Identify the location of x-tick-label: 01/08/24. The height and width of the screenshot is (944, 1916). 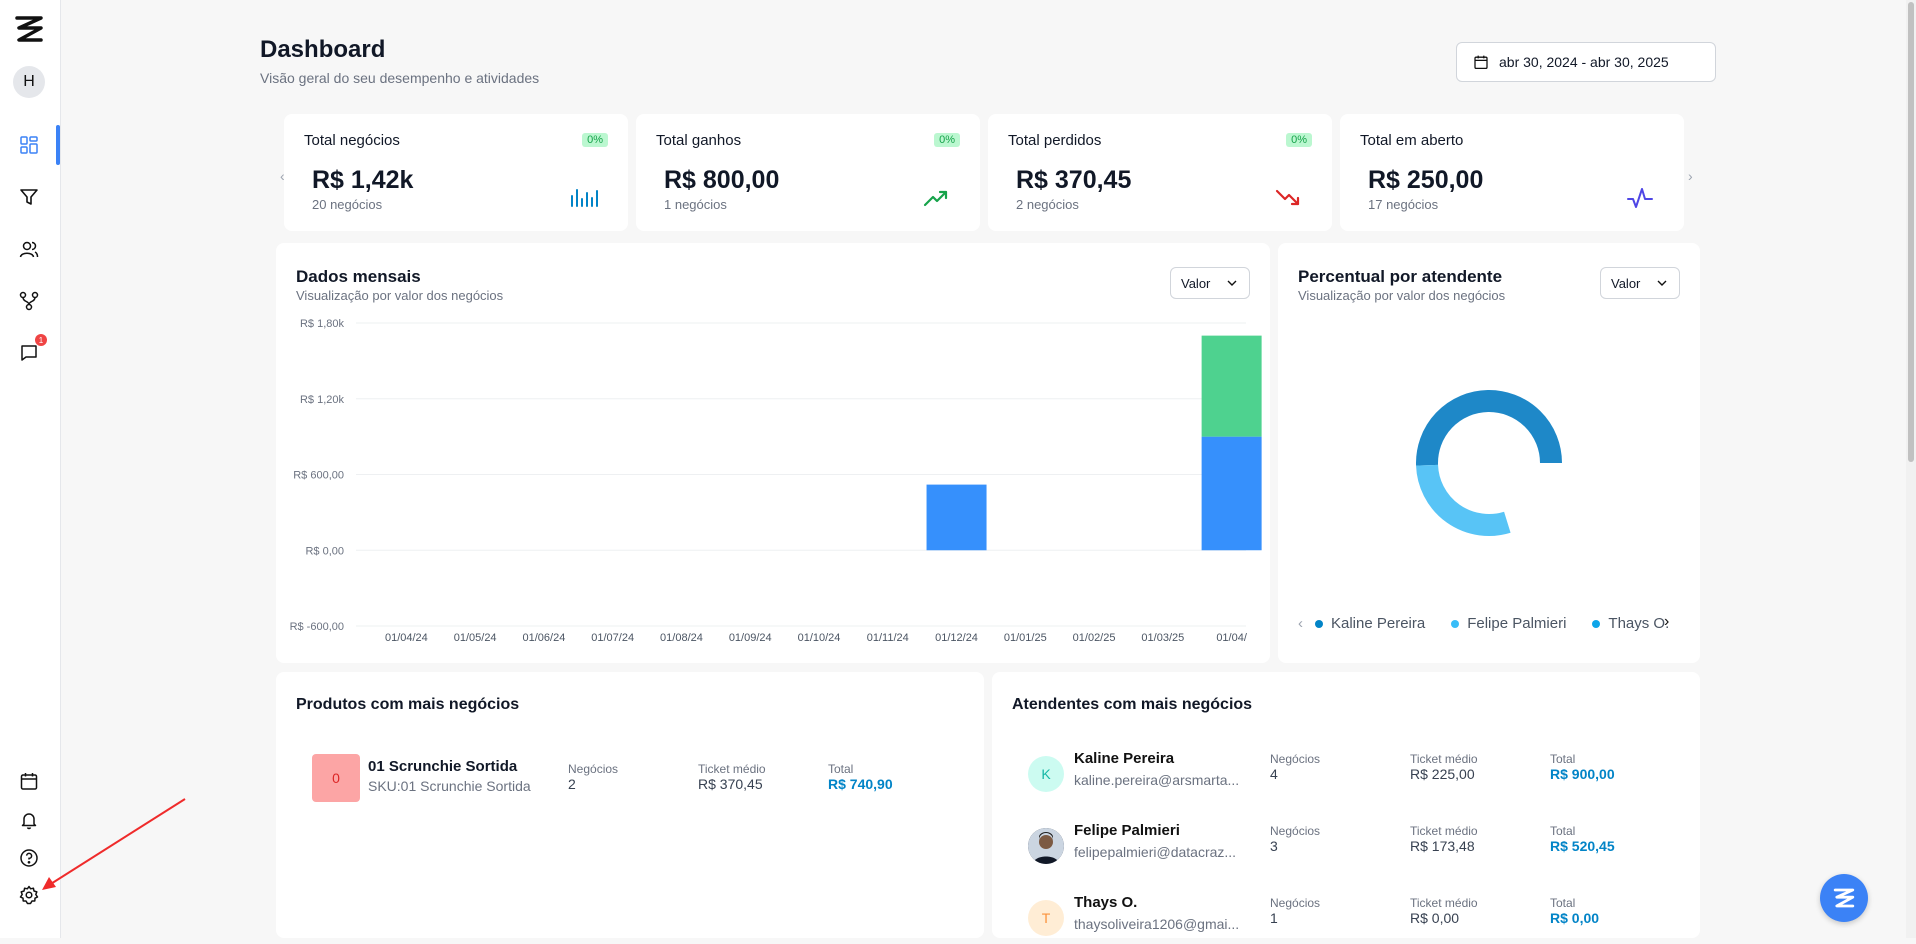
(681, 638).